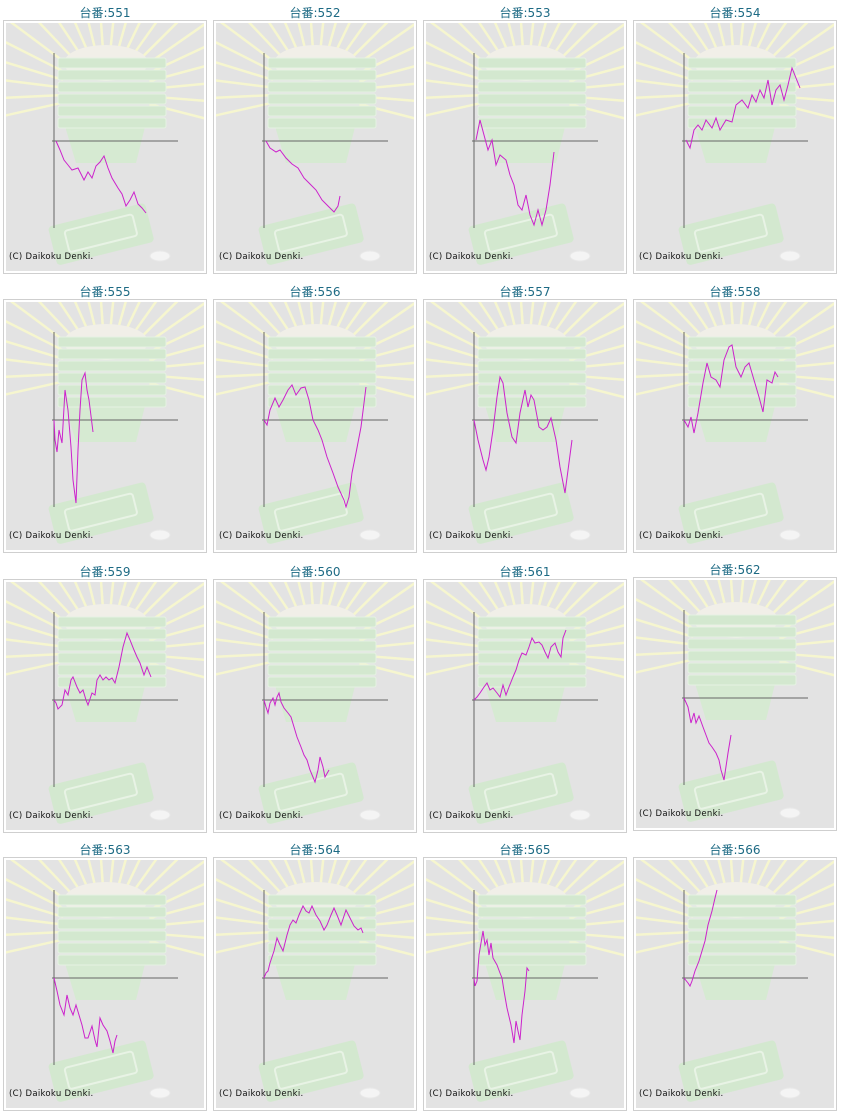  Describe the element at coordinates (105, 572) in the screenshot. I see `machine-number-title: 台番:559` at that location.